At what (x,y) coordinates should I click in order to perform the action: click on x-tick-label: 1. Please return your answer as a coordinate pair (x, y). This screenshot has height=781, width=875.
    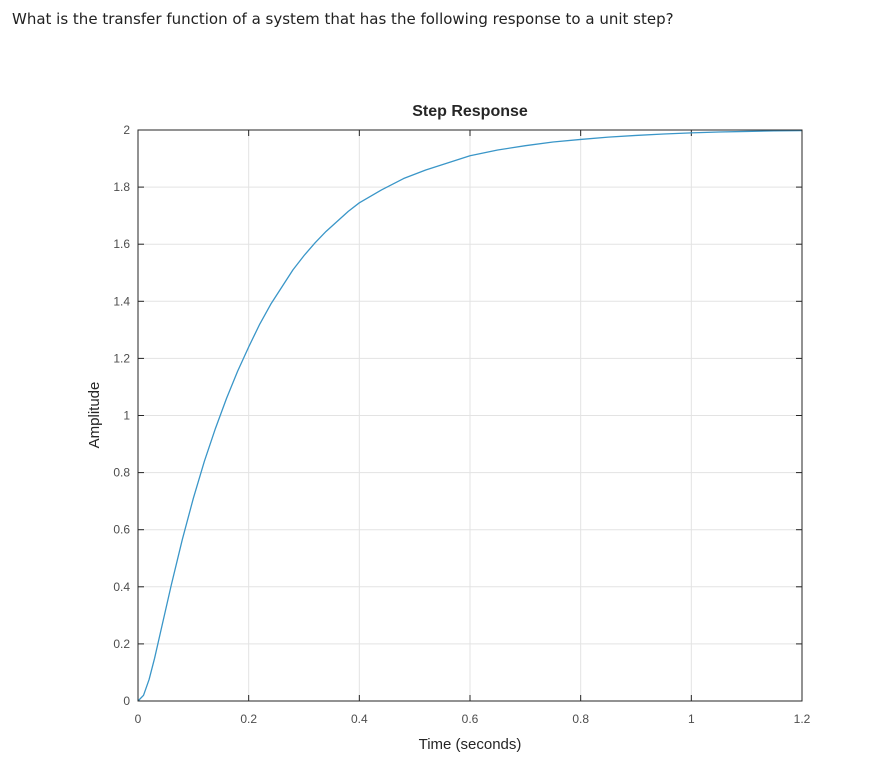
    Looking at the image, I should click on (691, 719).